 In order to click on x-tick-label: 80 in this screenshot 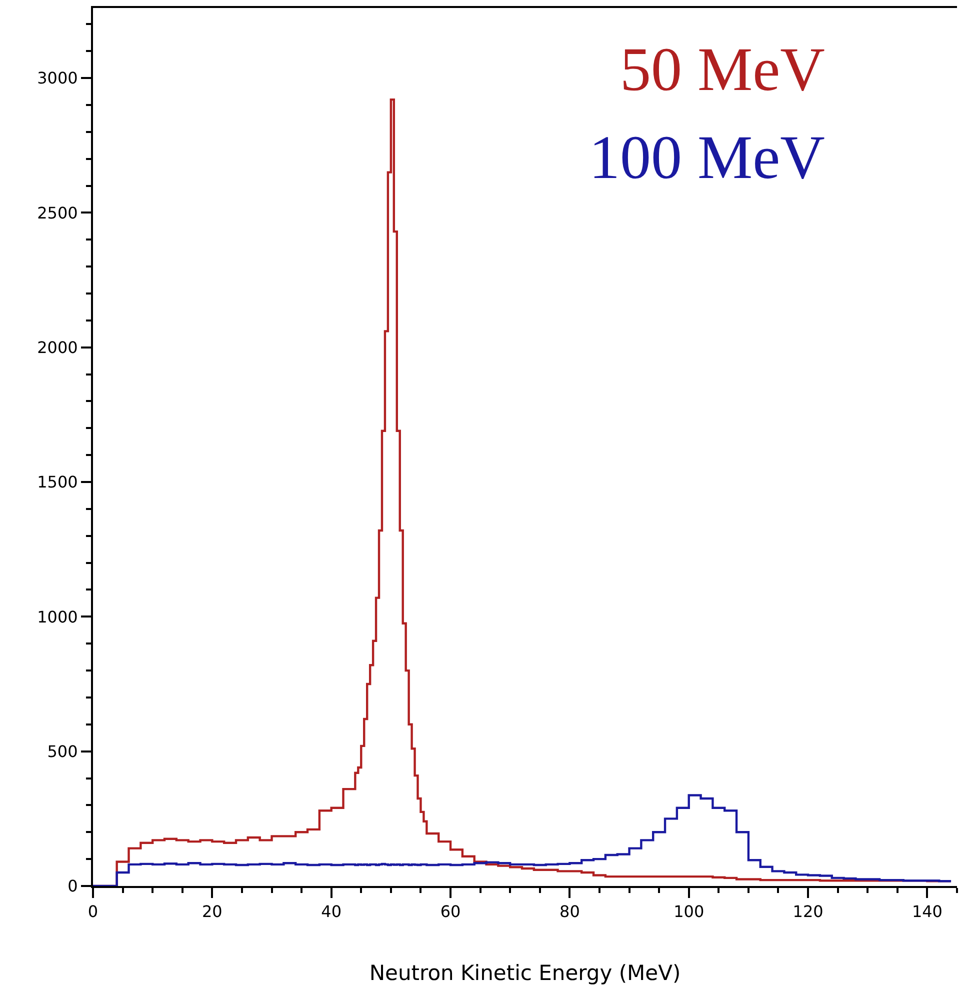, I will do `click(570, 912)`.